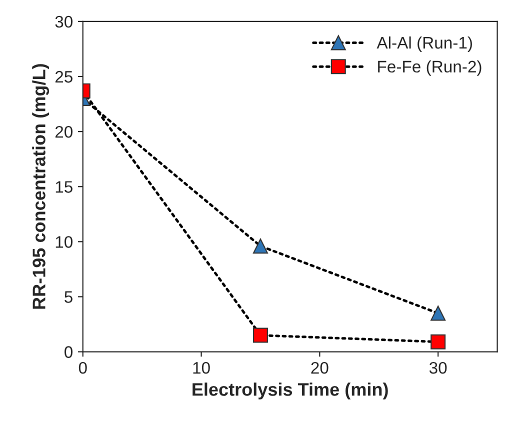 This screenshot has height=429, width=518. What do you see at coordinates (290, 391) in the screenshot?
I see `x-axis-title: Electrolysis Time (min)` at bounding box center [290, 391].